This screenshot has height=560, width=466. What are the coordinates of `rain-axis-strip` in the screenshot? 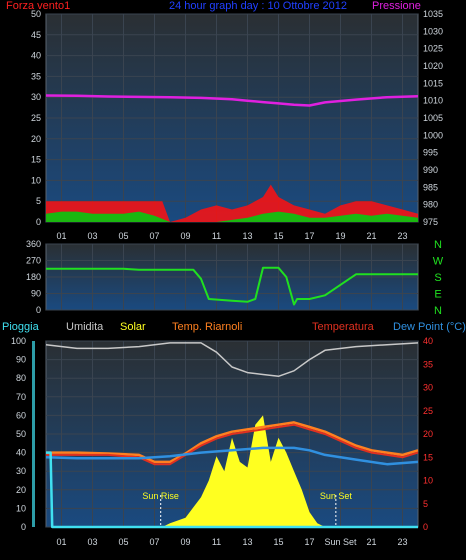 It's located at (33, 434).